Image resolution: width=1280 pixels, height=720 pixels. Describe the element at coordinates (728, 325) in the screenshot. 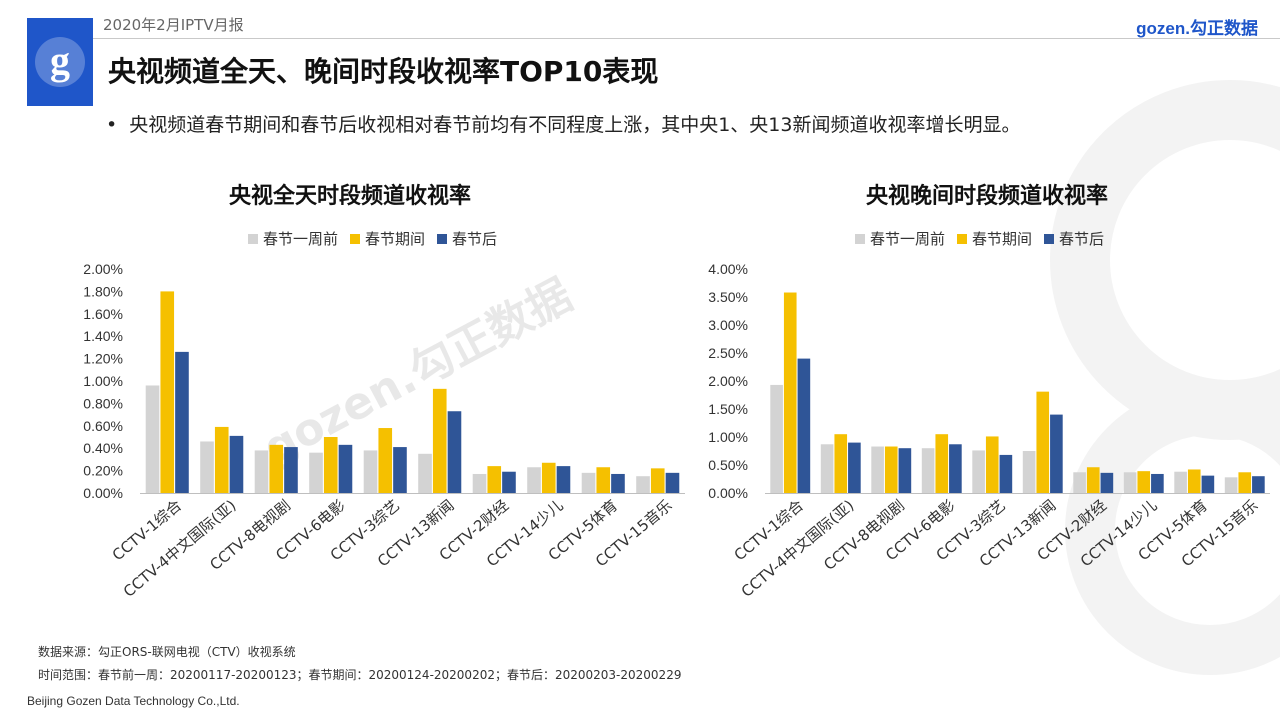

I see `y-tick-label: 3.00%` at that location.